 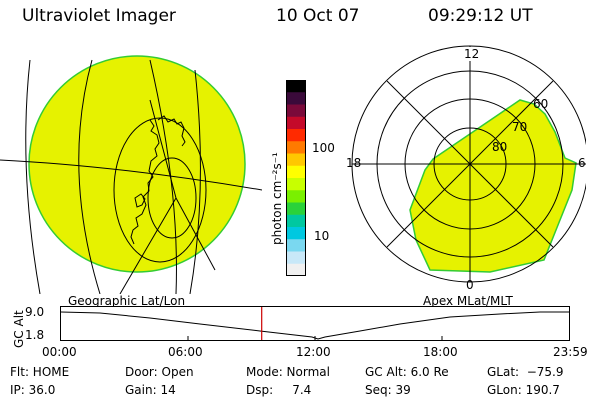 What do you see at coordinates (541, 104) in the screenshot?
I see `mlat-label-60: 60` at bounding box center [541, 104].